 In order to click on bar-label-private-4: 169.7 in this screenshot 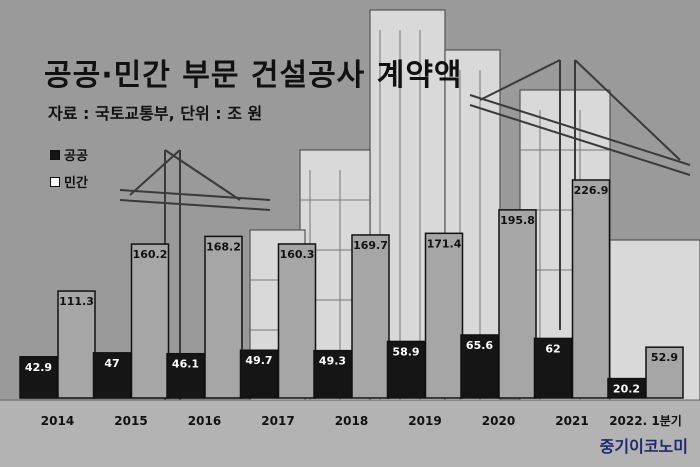, I will do `click(370, 245)`.